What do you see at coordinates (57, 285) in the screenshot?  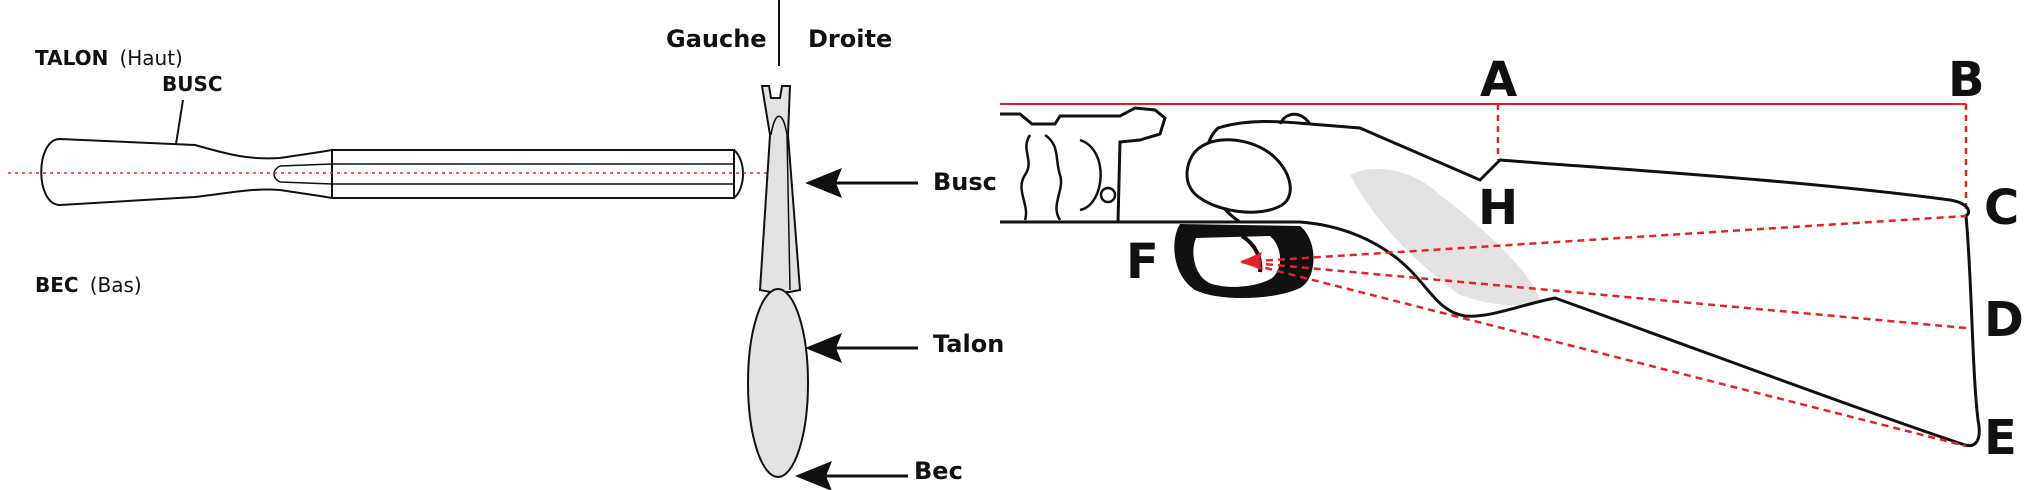 I see `bec-title: BEC` at bounding box center [57, 285].